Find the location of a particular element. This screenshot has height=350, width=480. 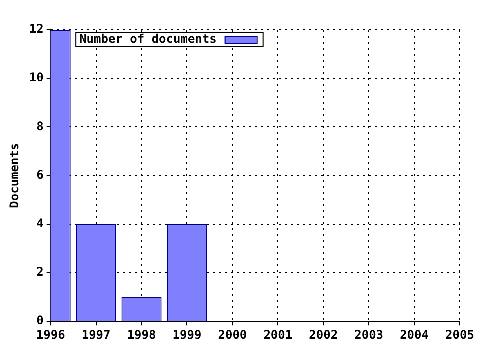

y-axis-title: Documents is located at coordinates (14, 175).